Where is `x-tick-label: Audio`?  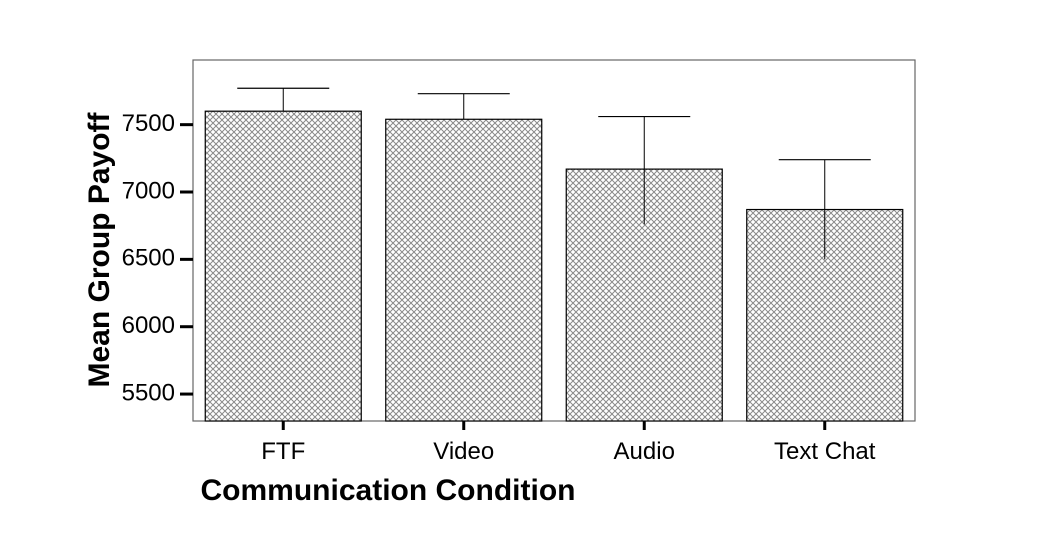 x-tick-label: Audio is located at coordinates (644, 451).